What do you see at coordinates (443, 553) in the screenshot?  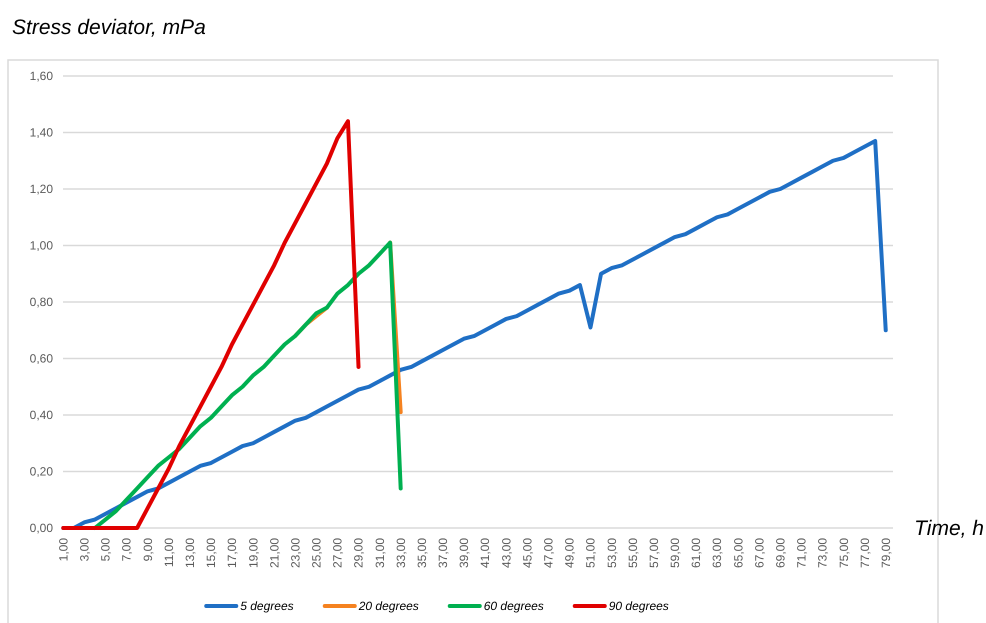 I see `x-tick-label: 37,00` at bounding box center [443, 553].